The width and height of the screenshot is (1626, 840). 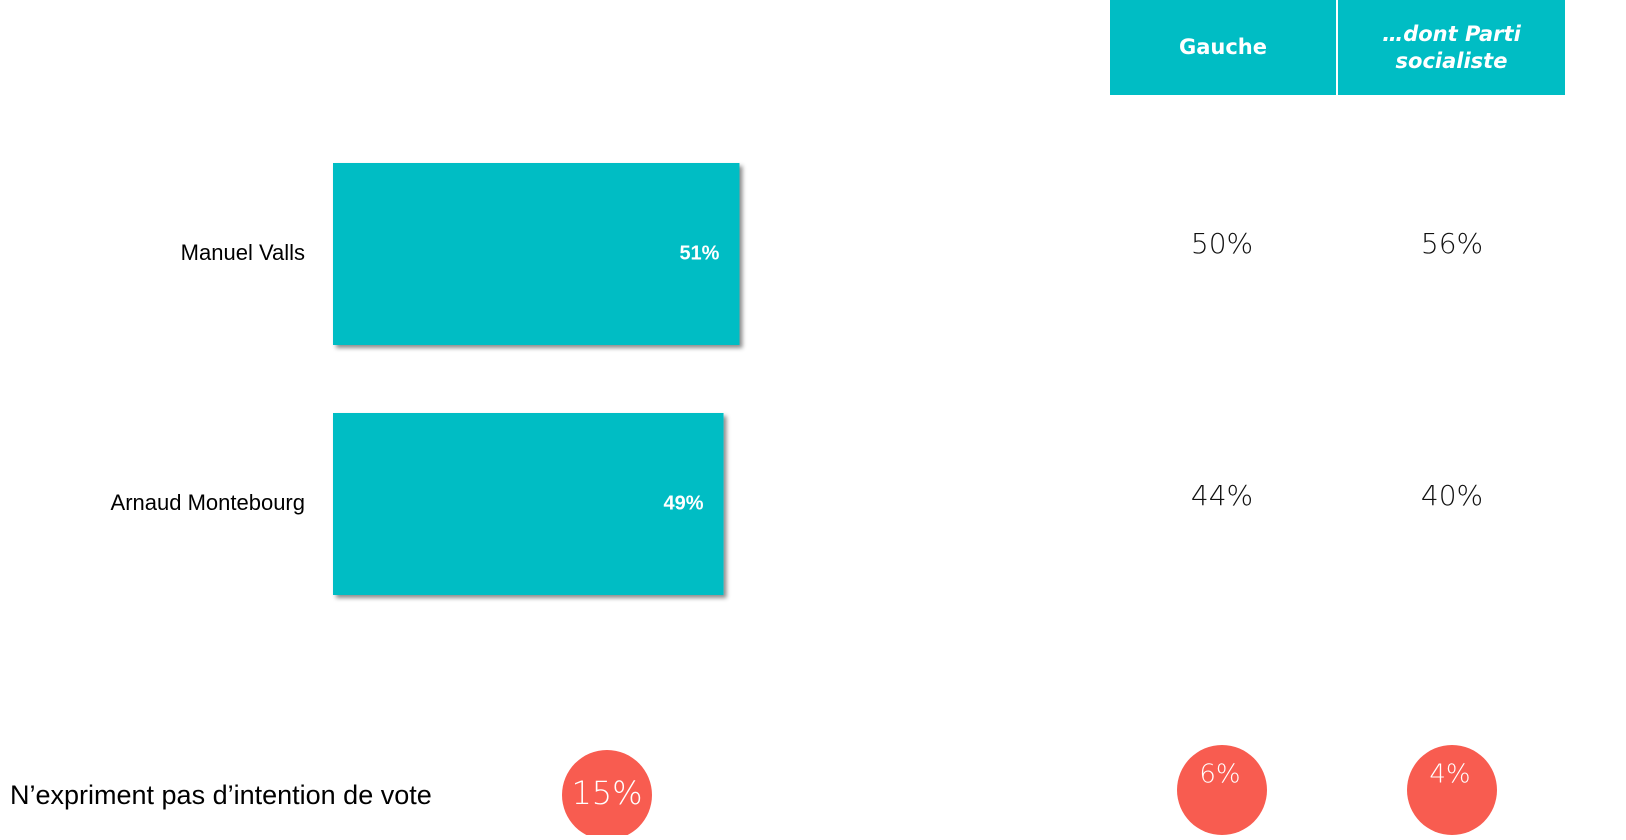 What do you see at coordinates (208, 502) in the screenshot?
I see `category-label: Arnaud Montebourg` at bounding box center [208, 502].